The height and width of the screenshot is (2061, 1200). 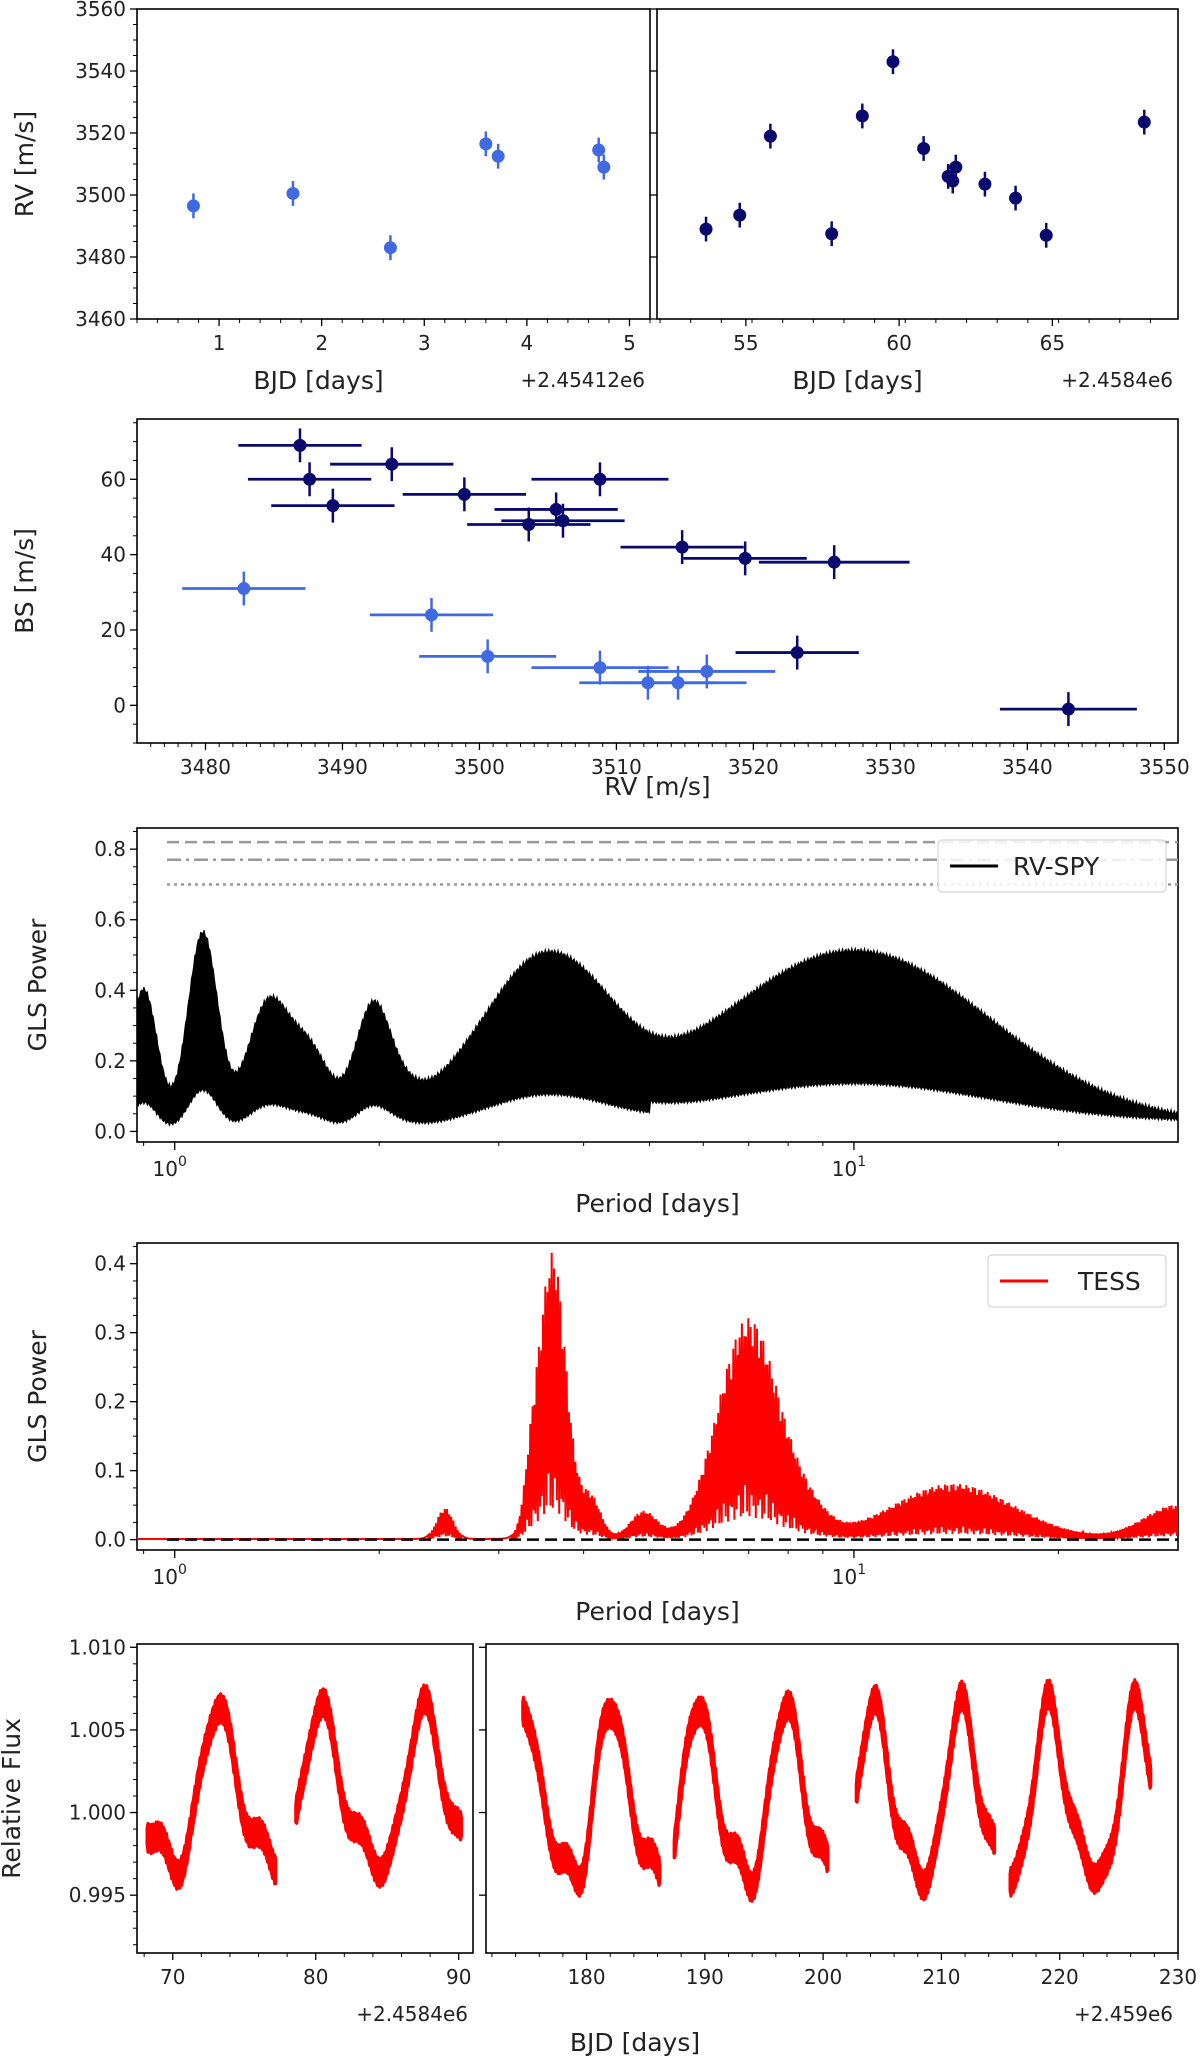 What do you see at coordinates (657, 1028) in the screenshot?
I see `gls-rv-band` at bounding box center [657, 1028].